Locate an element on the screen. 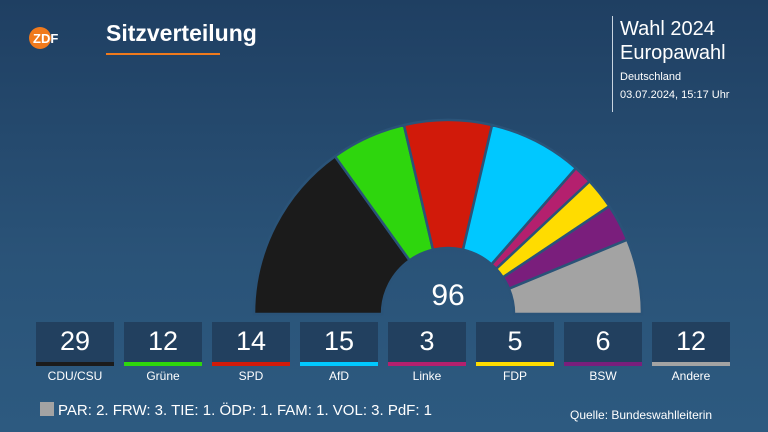 Image resolution: width=768 pixels, height=432 pixels. party-card-andere: 12 Andere is located at coordinates (691, 352).